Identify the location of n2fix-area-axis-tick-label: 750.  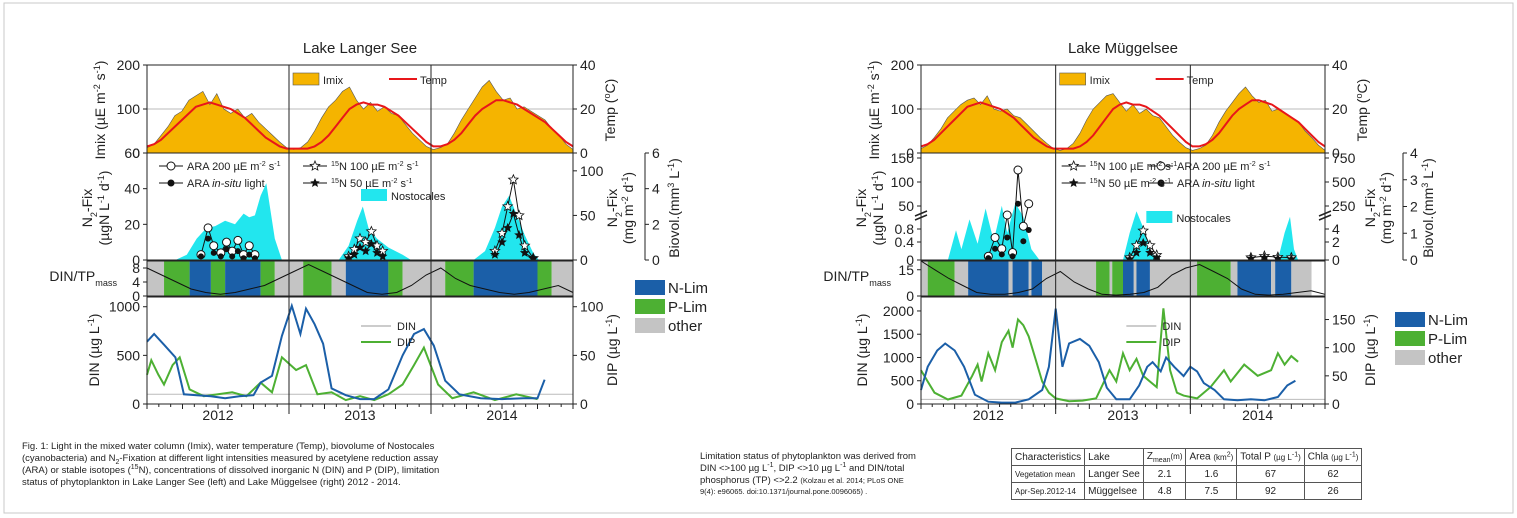
(1344, 158).